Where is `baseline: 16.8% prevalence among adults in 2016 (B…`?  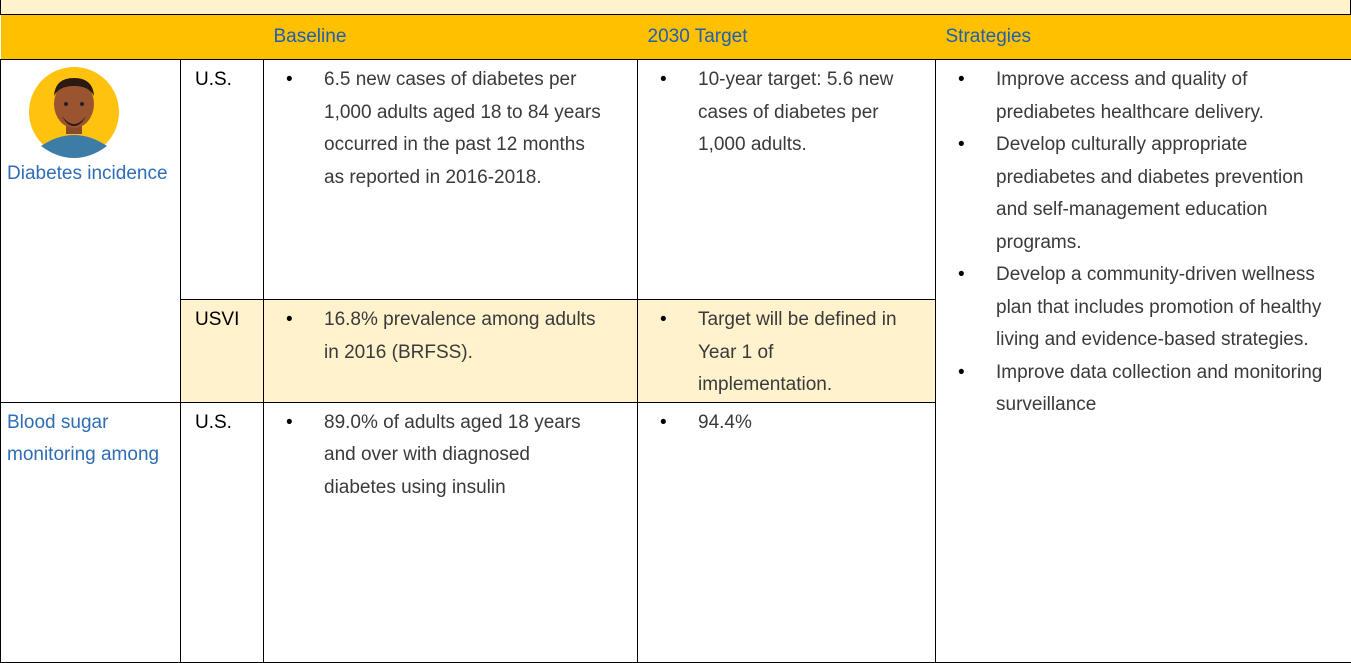 baseline: 16.8% prevalence among adults in 2016 (B… is located at coordinates (450, 336).